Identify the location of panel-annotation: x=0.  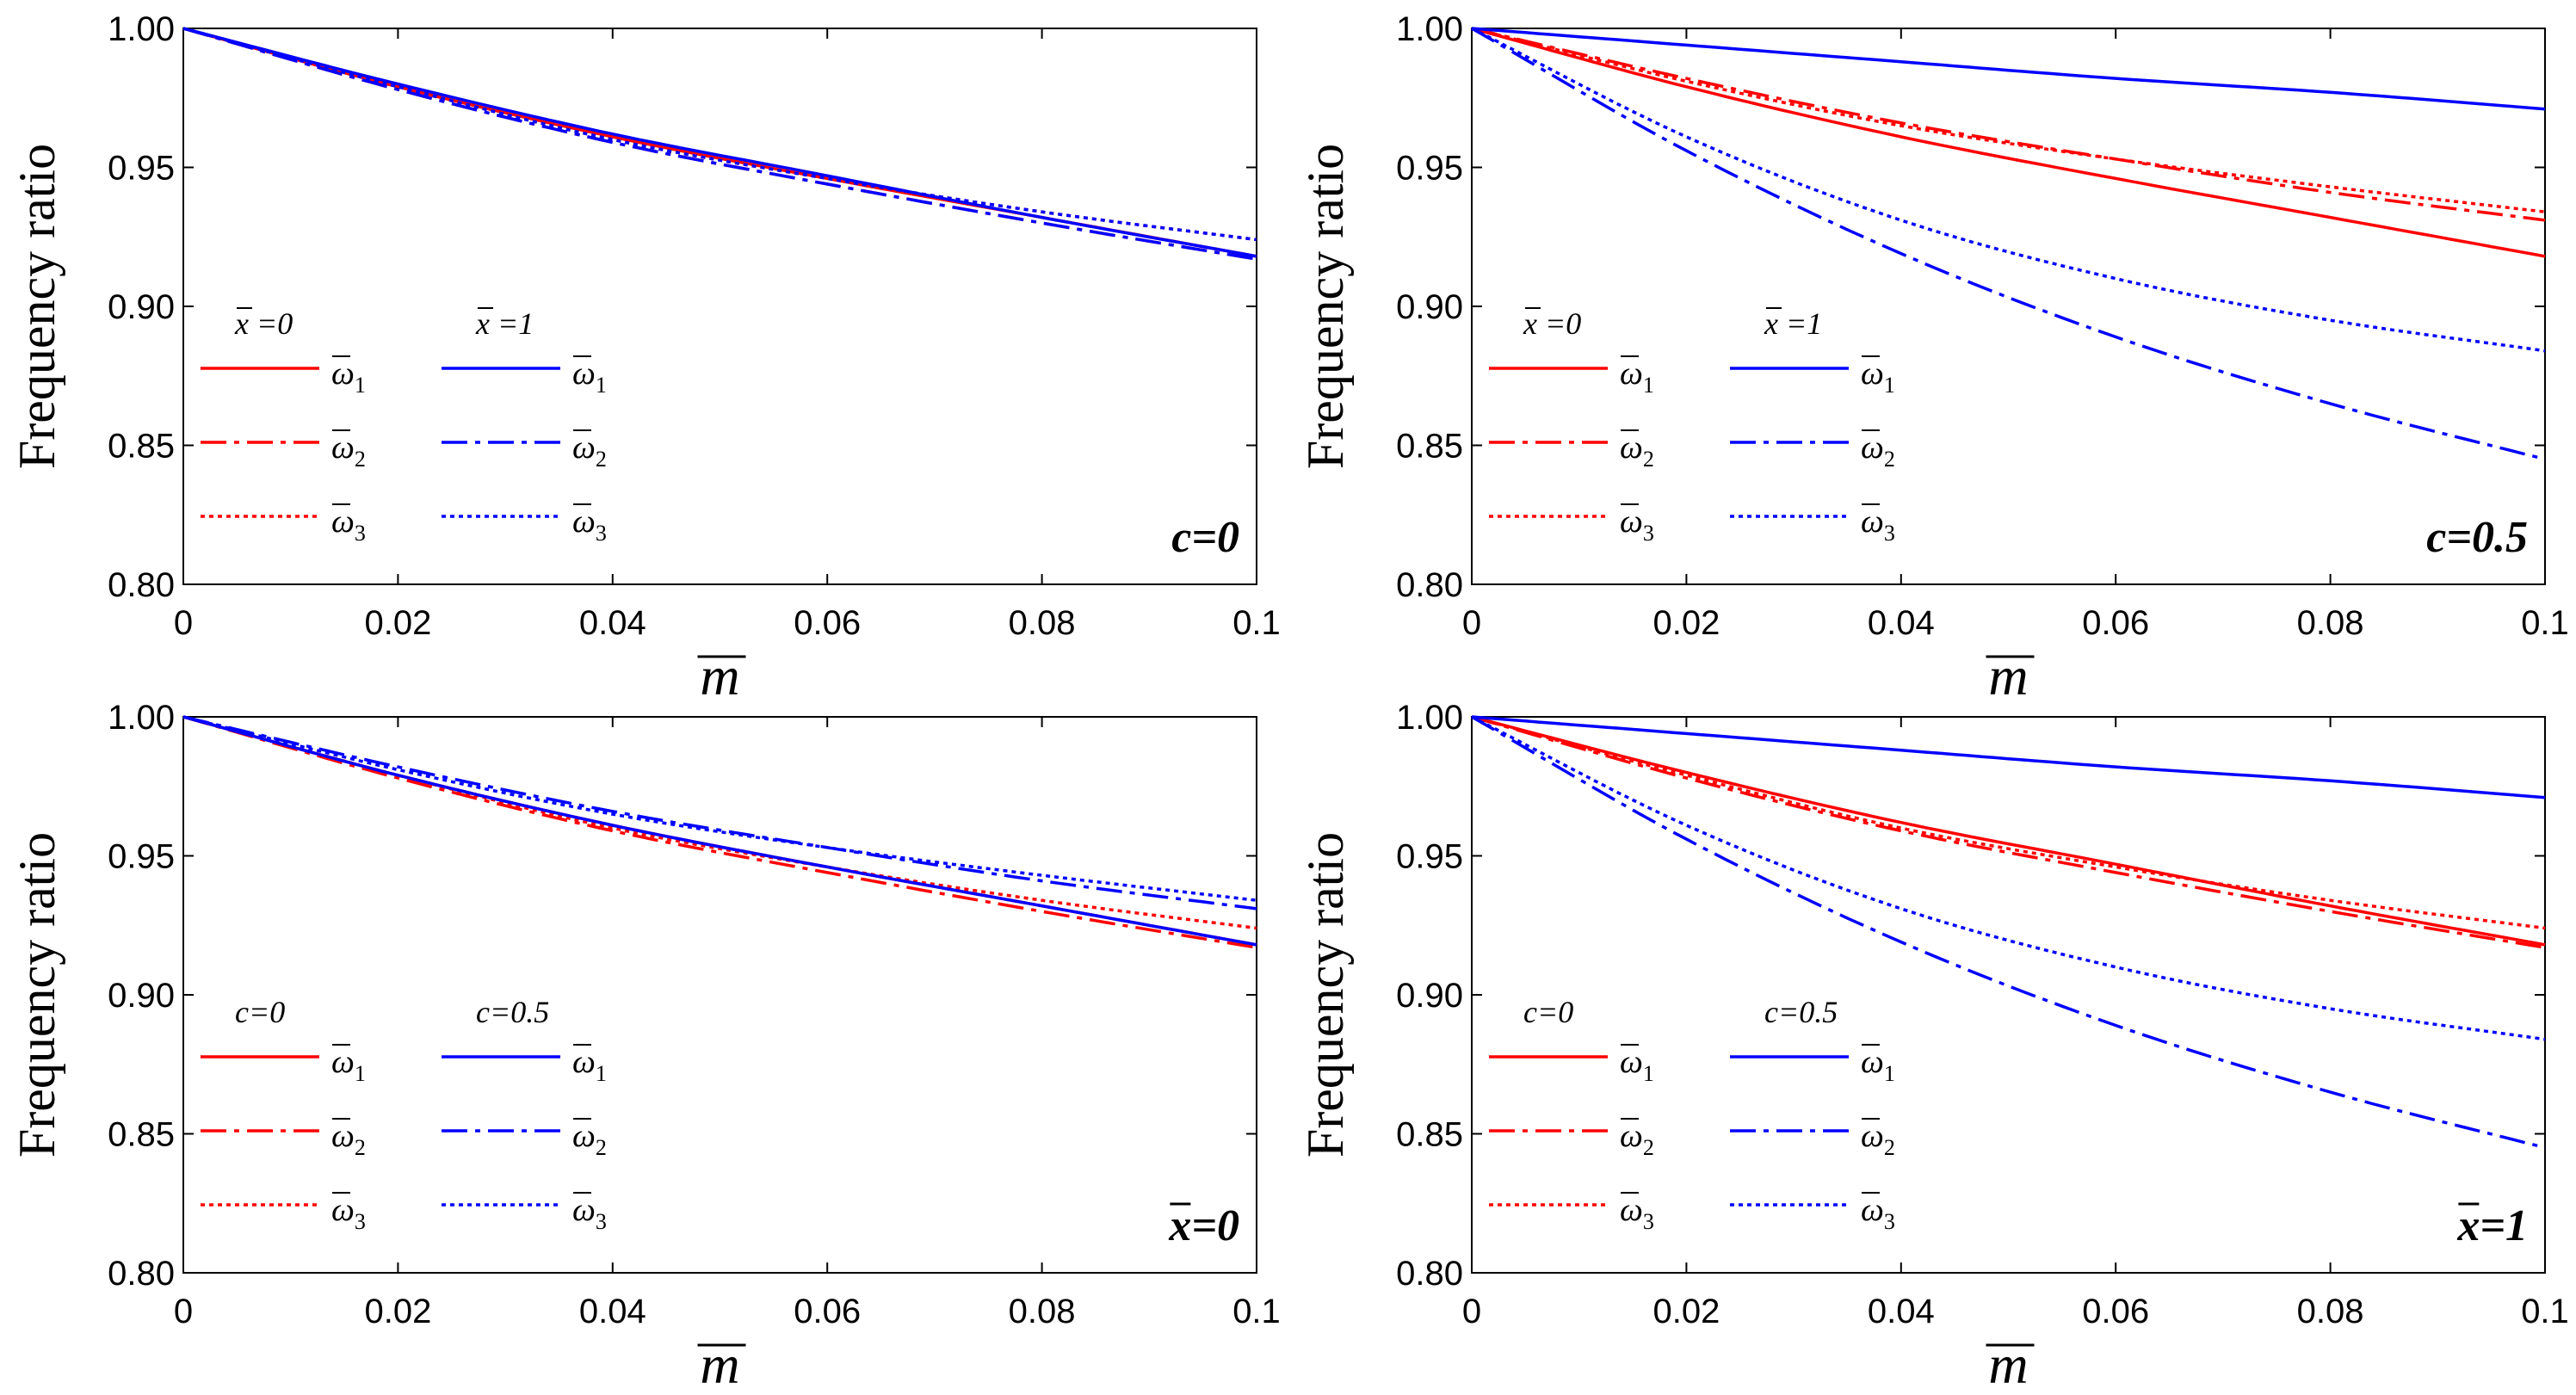
(1203, 1225).